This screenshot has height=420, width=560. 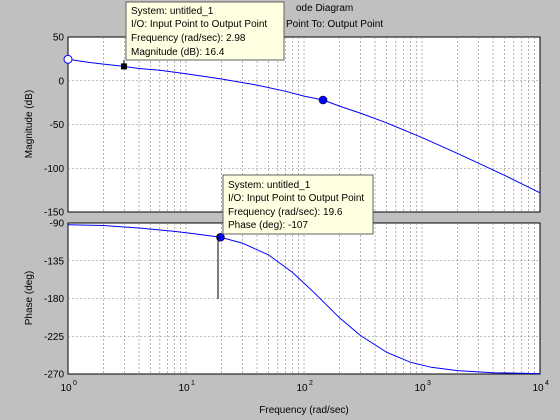 I want to click on y-tick-label: -100, so click(x=54, y=169).